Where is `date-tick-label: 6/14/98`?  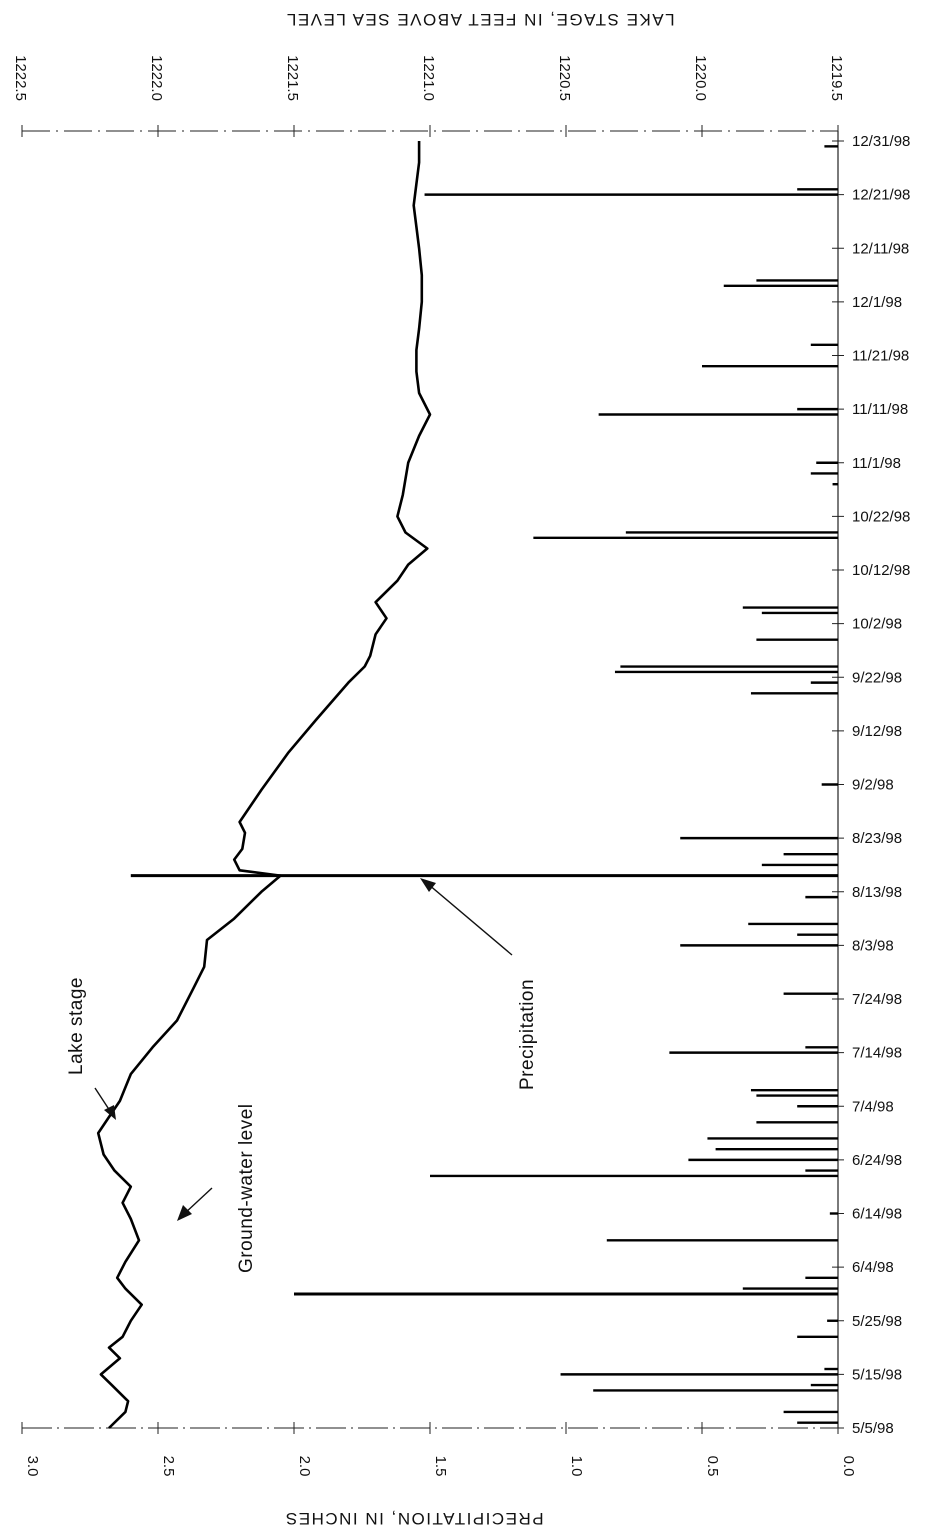 date-tick-label: 6/14/98 is located at coordinates (877, 1214).